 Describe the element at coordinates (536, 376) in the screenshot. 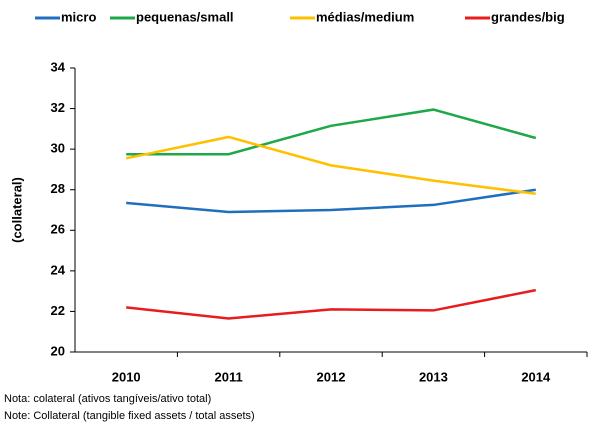

I see `x-tick-label: 2014` at that location.